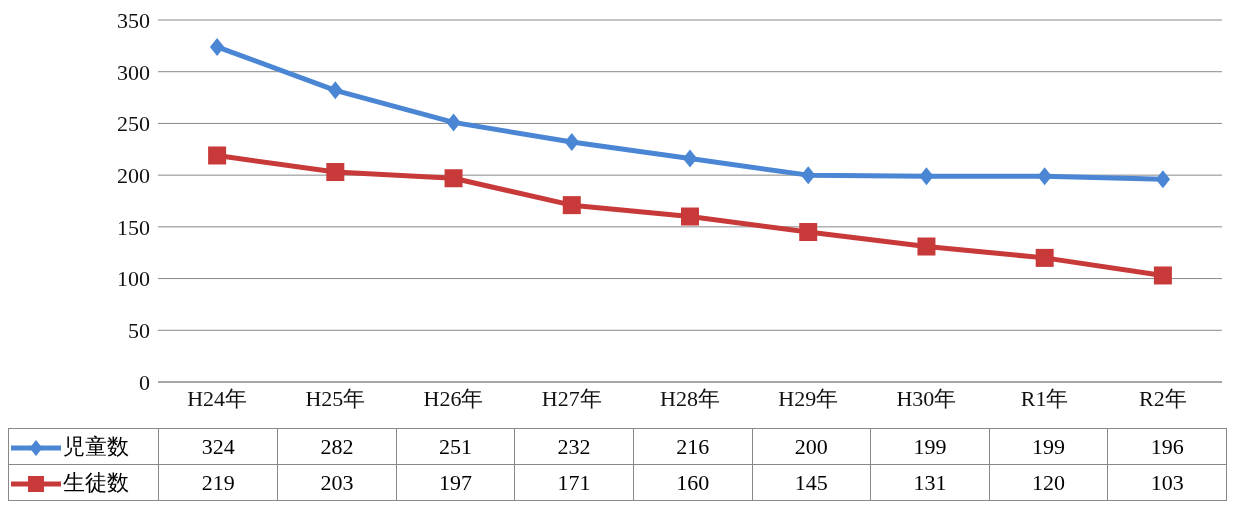 The image size is (1235, 519). Describe the element at coordinates (218, 482) in the screenshot. I see `data-label: 219` at that location.